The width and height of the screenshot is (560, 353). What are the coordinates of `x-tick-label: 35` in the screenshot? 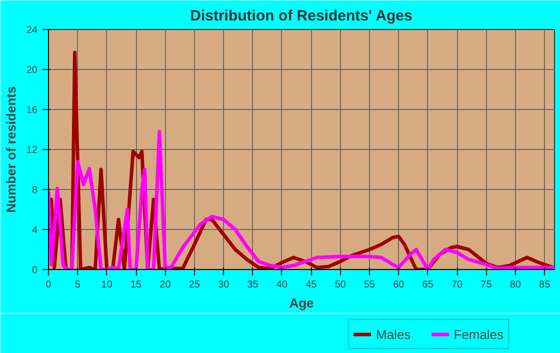 It's located at (253, 285).